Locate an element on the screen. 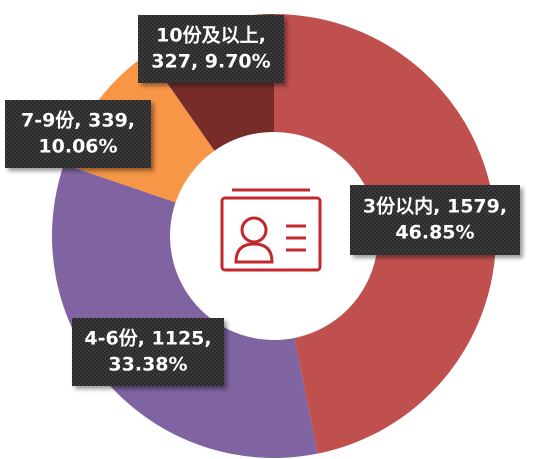  data-label: 46.85% is located at coordinates (434, 233).